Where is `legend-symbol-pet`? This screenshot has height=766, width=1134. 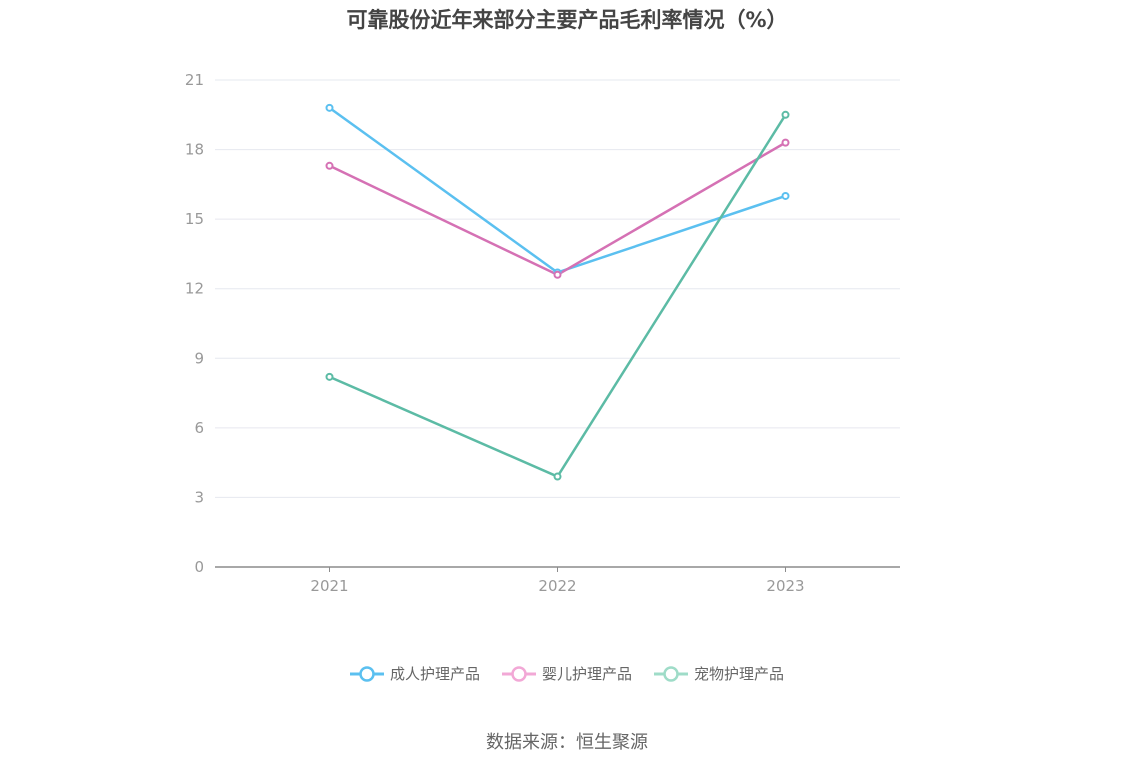
legend-symbol-pet is located at coordinates (671, 673).